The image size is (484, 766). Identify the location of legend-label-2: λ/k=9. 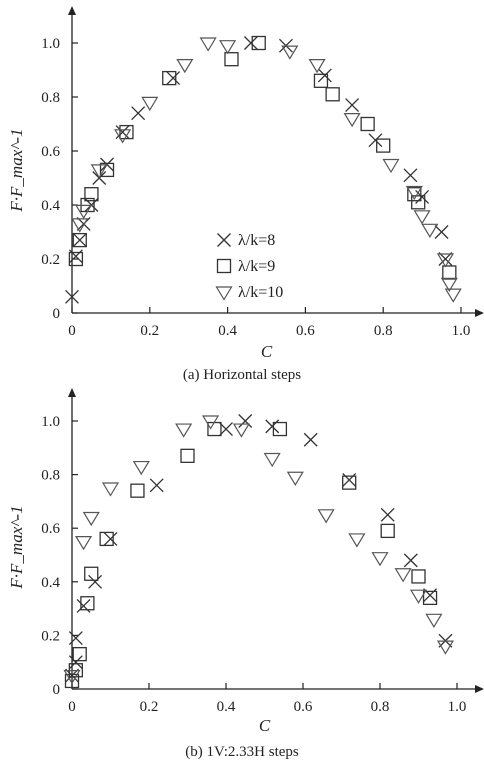
(256, 266).